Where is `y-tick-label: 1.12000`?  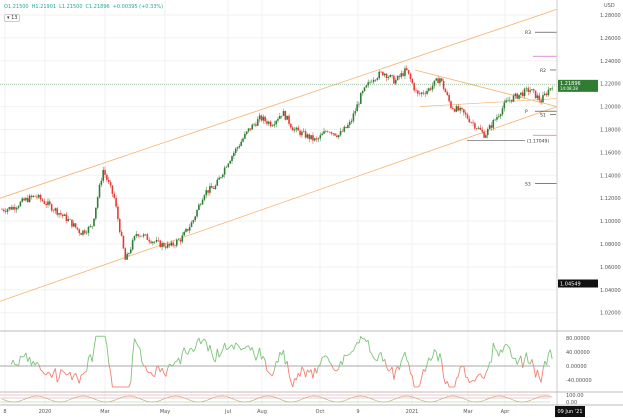 y-tick-label: 1.12000 is located at coordinates (610, 199).